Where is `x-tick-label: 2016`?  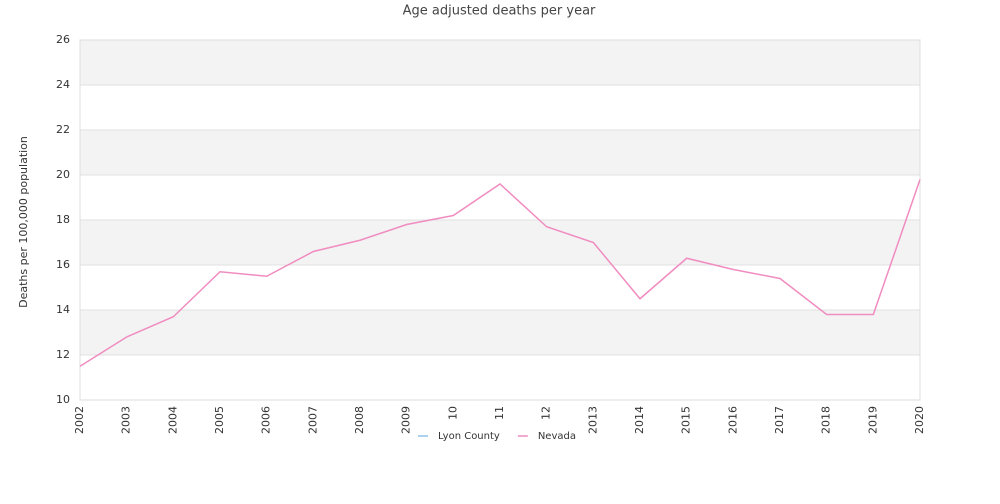
x-tick-label: 2016 is located at coordinates (732, 420).